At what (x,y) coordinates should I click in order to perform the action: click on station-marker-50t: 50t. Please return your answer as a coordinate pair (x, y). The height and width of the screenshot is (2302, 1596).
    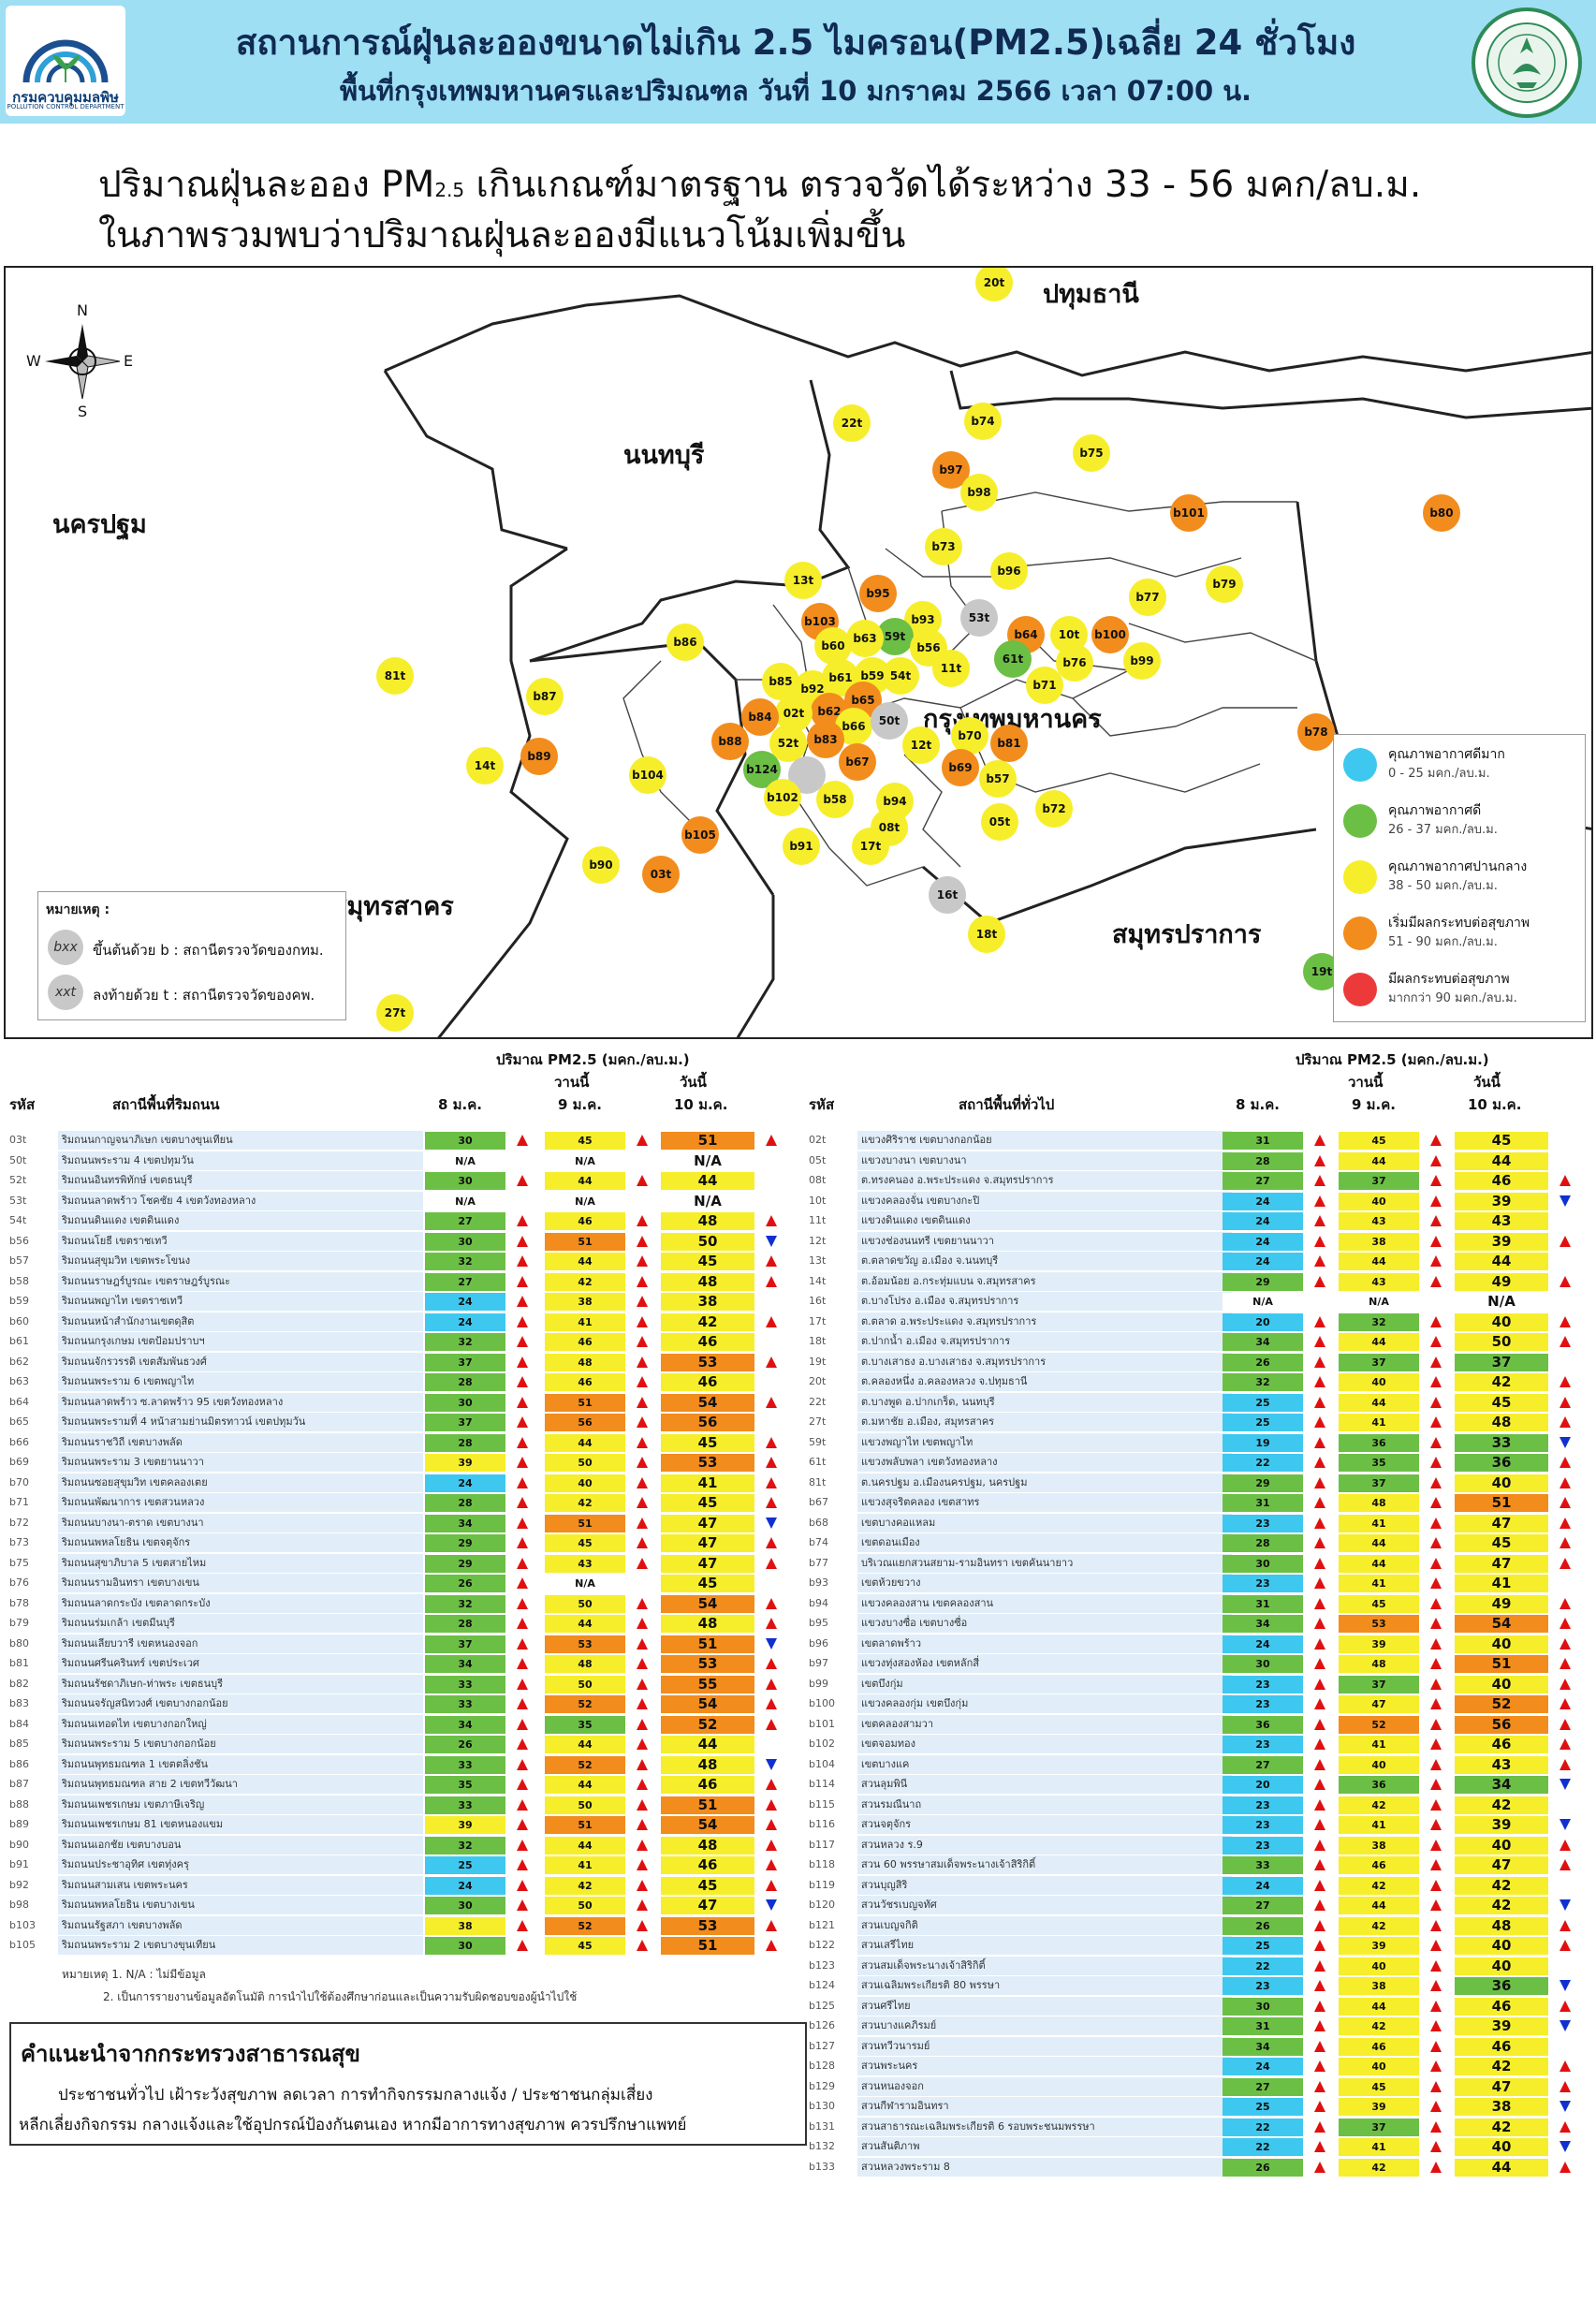
    Looking at the image, I should click on (889, 721).